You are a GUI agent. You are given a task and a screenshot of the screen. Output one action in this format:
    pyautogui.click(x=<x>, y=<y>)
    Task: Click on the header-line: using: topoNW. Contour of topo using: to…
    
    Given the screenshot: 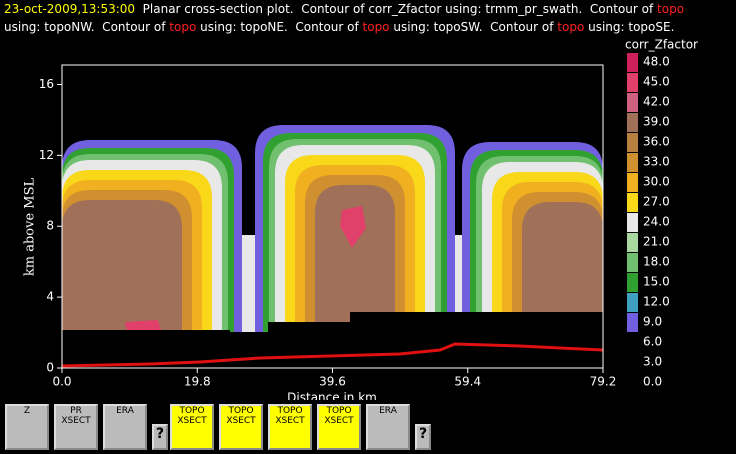 What is the action you would take?
    pyautogui.click(x=339, y=27)
    